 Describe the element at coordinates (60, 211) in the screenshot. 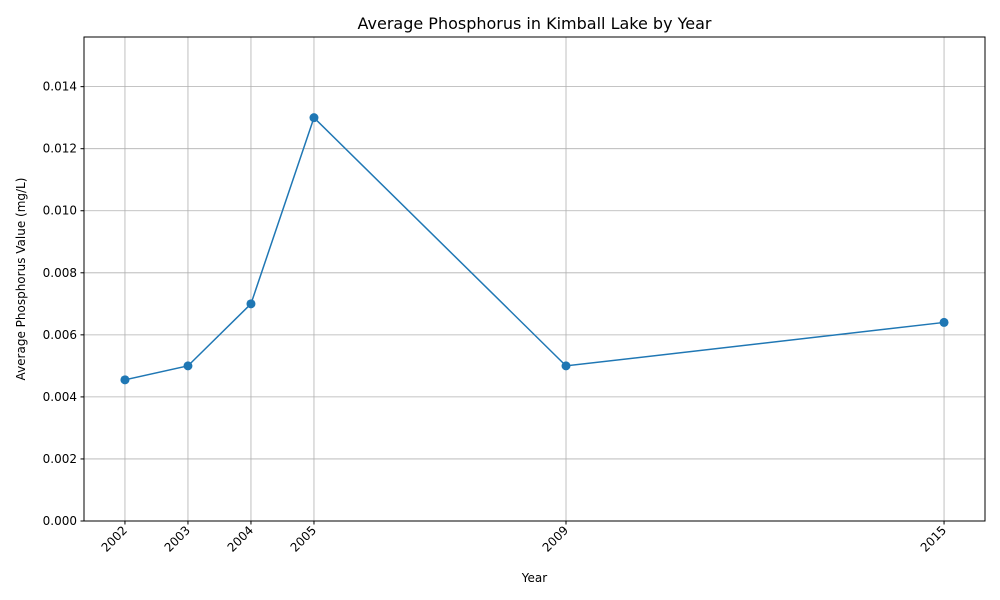

I see `y-tick-label: 0.010` at that location.